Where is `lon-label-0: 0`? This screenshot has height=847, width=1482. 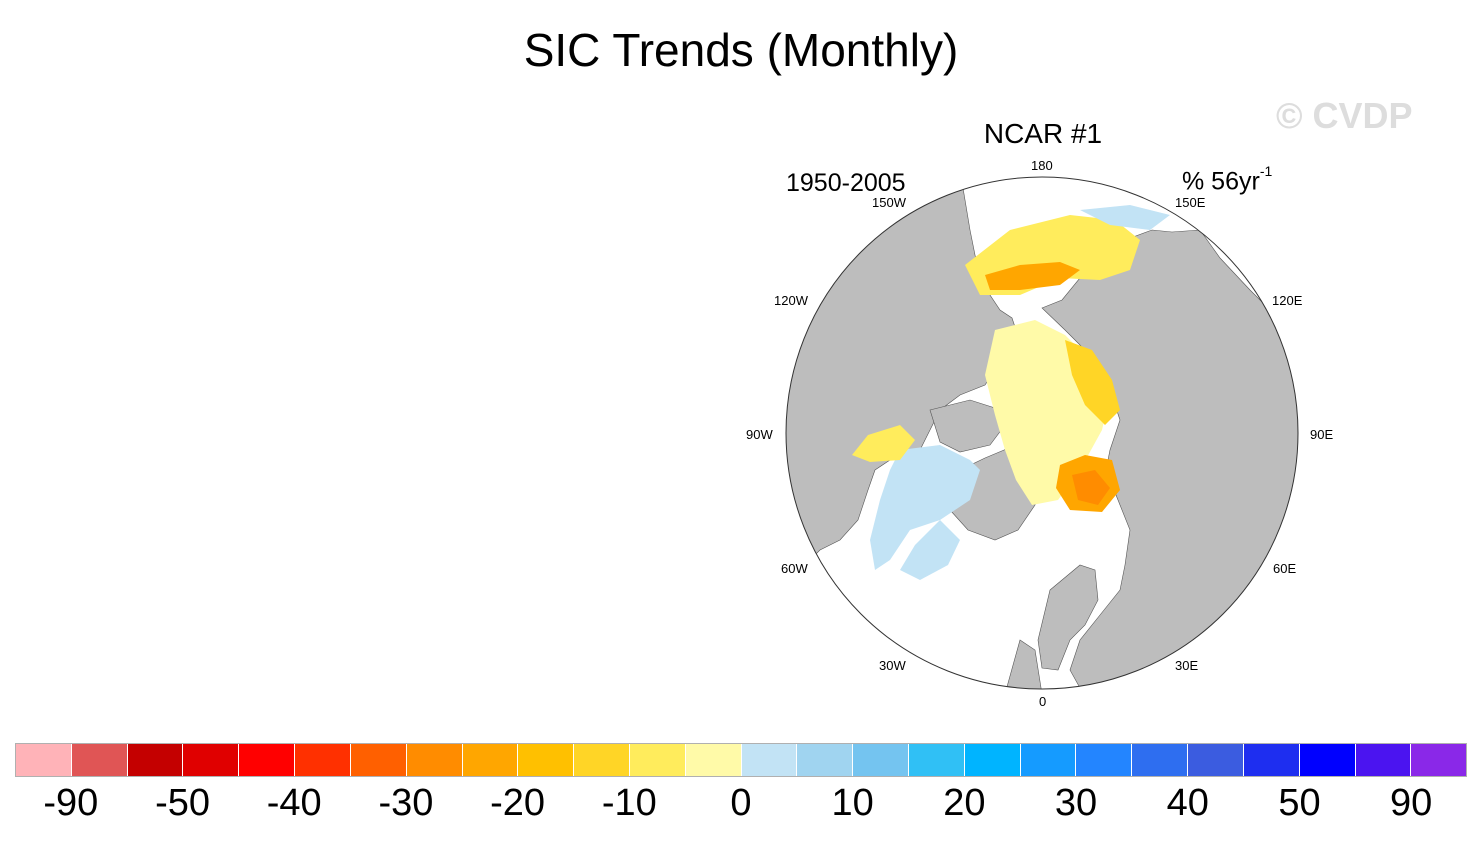
lon-label-0: 0 is located at coordinates (1043, 701).